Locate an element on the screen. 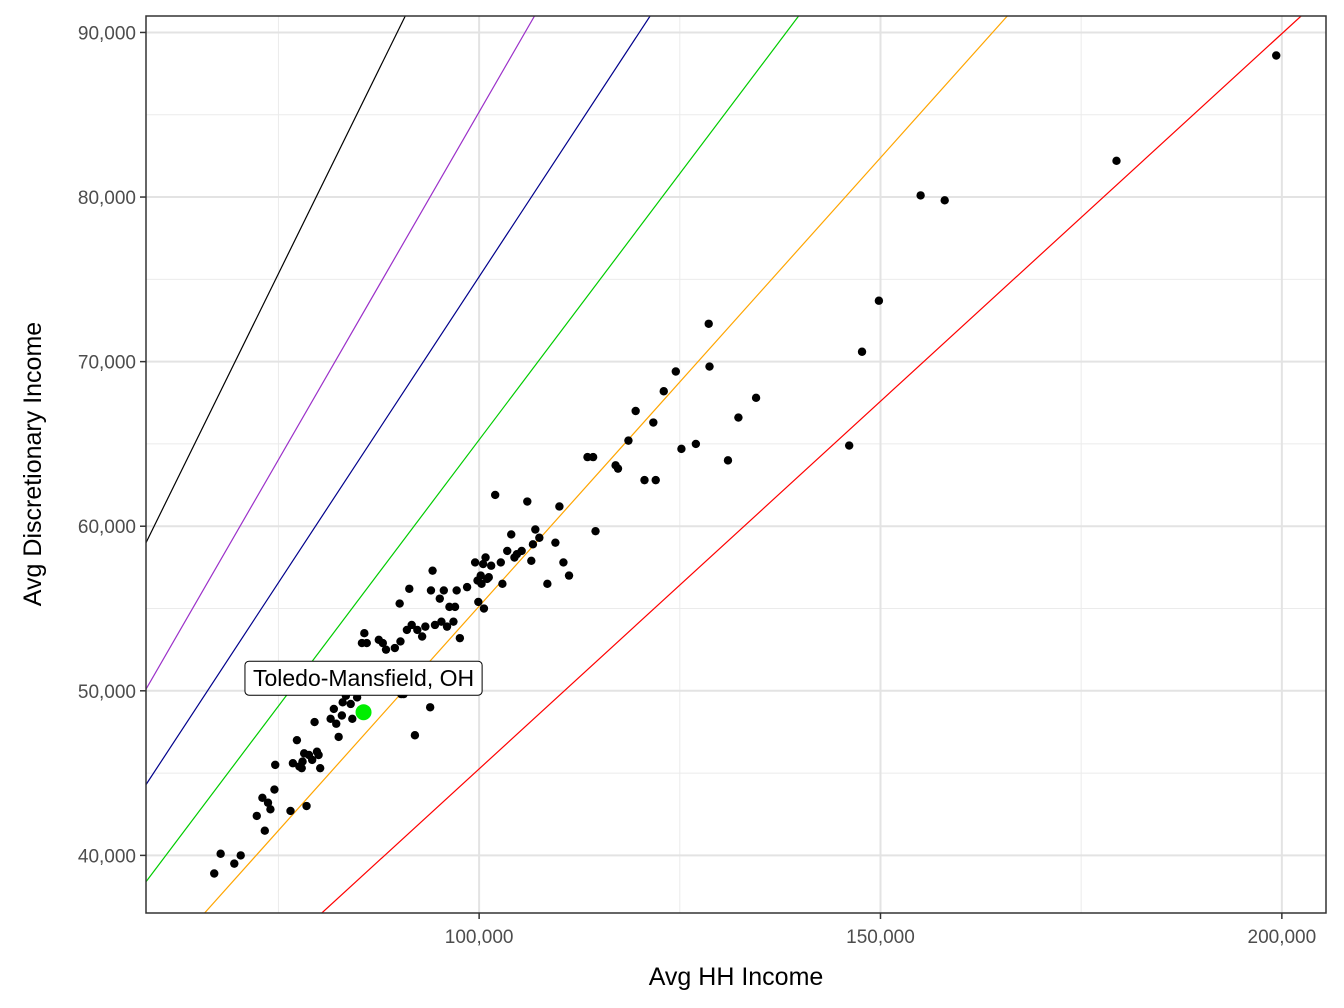 The height and width of the screenshot is (1008, 1344). y-tick-label: 50,000 is located at coordinates (107, 692).